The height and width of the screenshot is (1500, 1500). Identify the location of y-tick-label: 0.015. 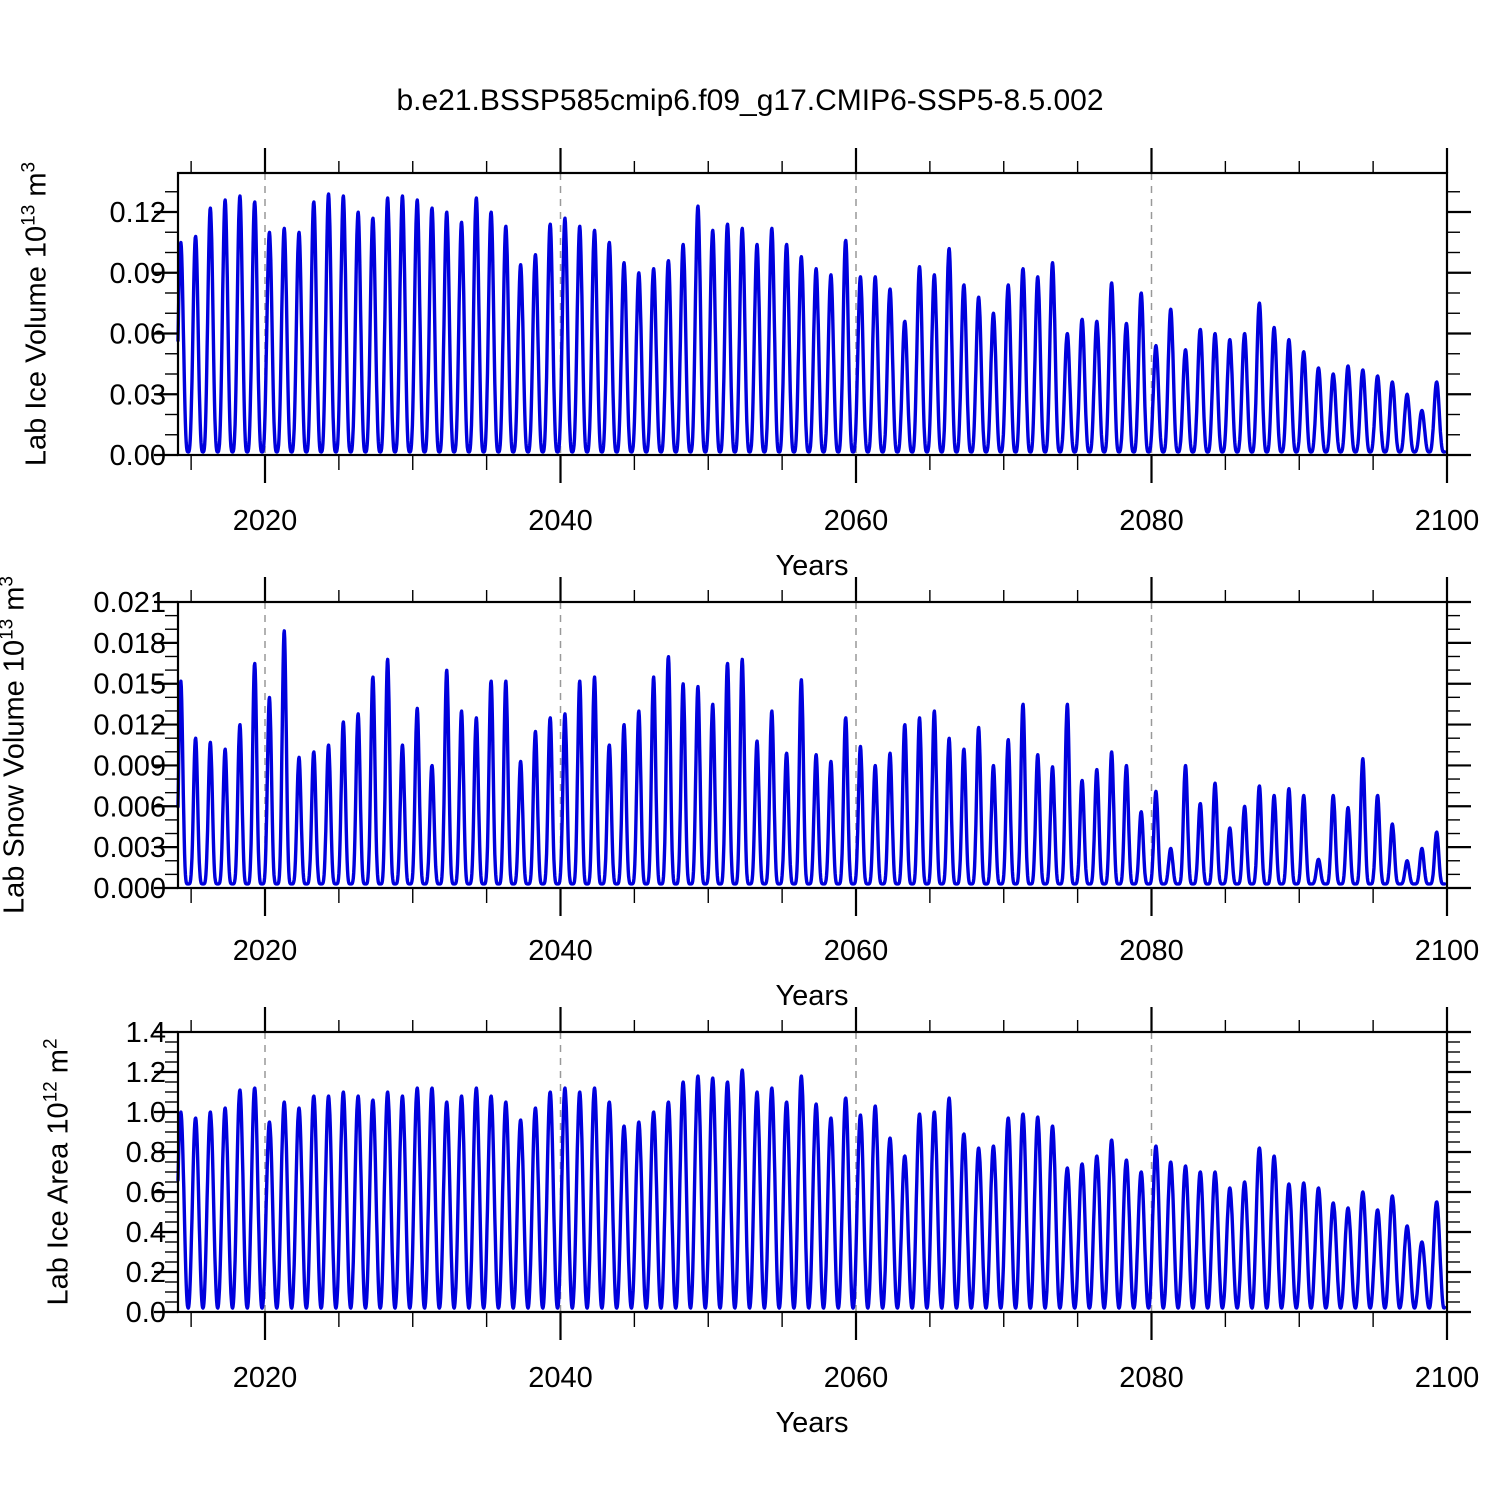
(129, 685).